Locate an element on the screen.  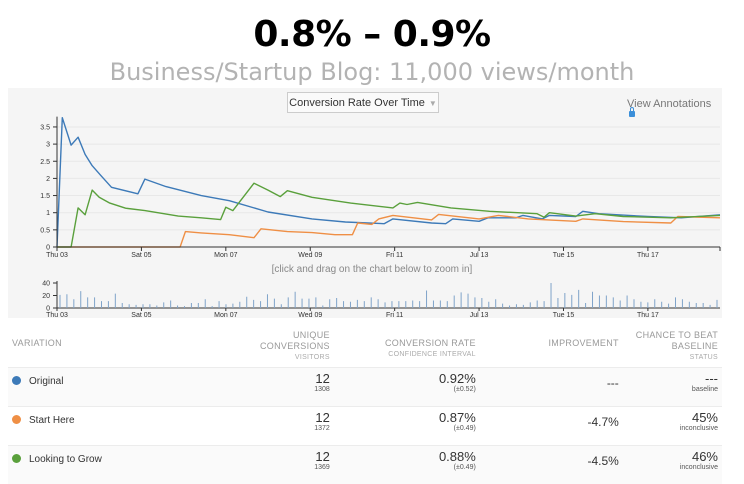
y-tick-label: 0.5 is located at coordinates (45, 230).